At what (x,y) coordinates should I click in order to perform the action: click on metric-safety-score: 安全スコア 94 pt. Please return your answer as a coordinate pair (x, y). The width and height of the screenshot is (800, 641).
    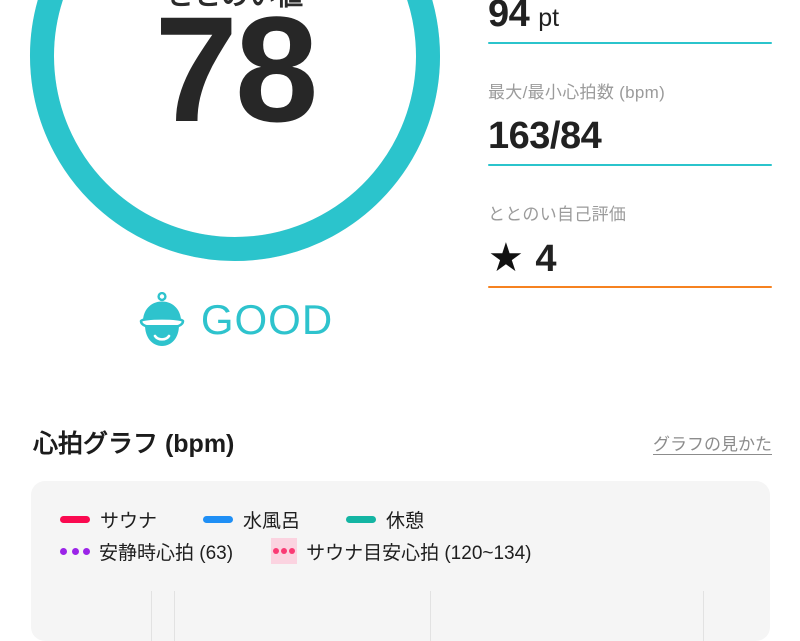
    Looking at the image, I should click on (630, 22).